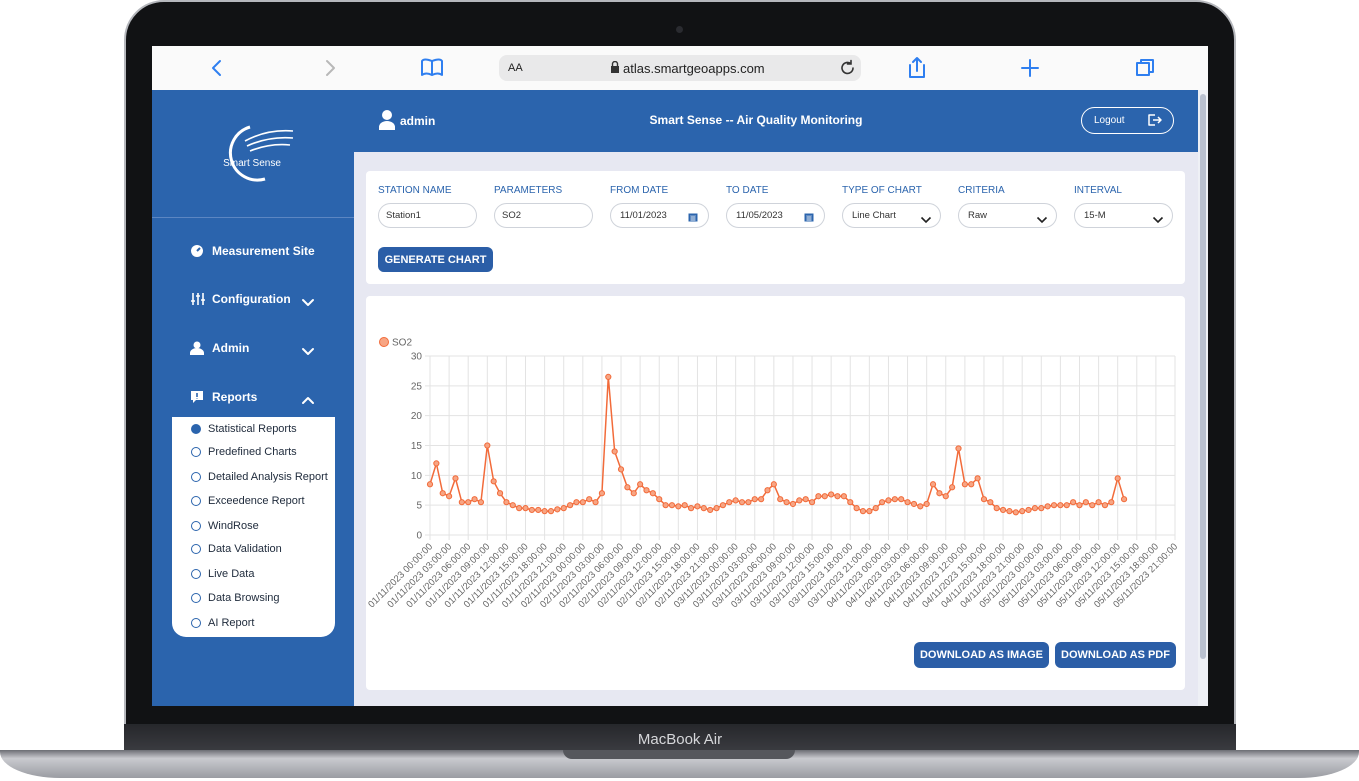  Describe the element at coordinates (679, 29) in the screenshot. I see `camera` at that location.